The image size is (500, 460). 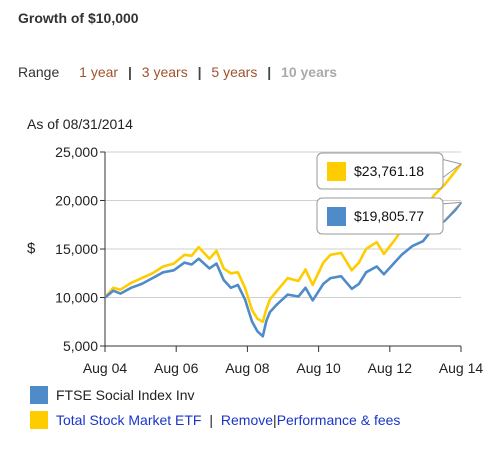 What do you see at coordinates (176, 368) in the screenshot?
I see `x-tick-label: Aug 06` at bounding box center [176, 368].